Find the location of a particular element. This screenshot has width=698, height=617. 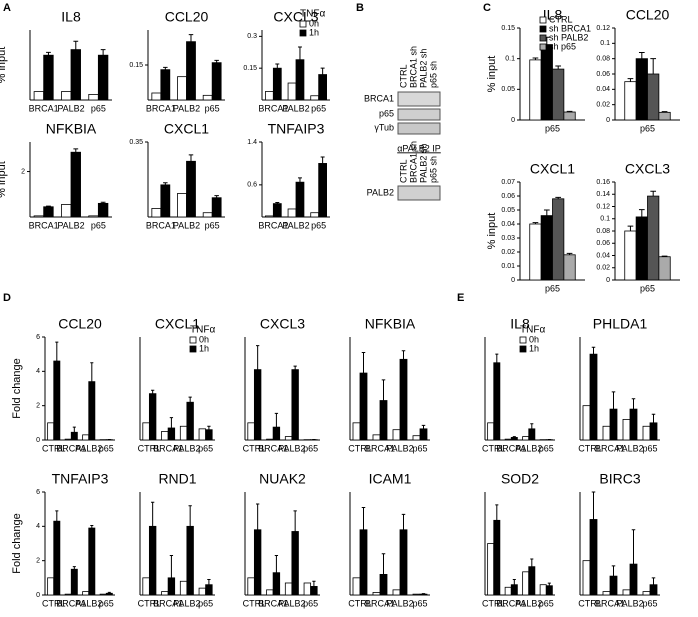

y-tick-label: 0.3 is located at coordinates (252, 36).